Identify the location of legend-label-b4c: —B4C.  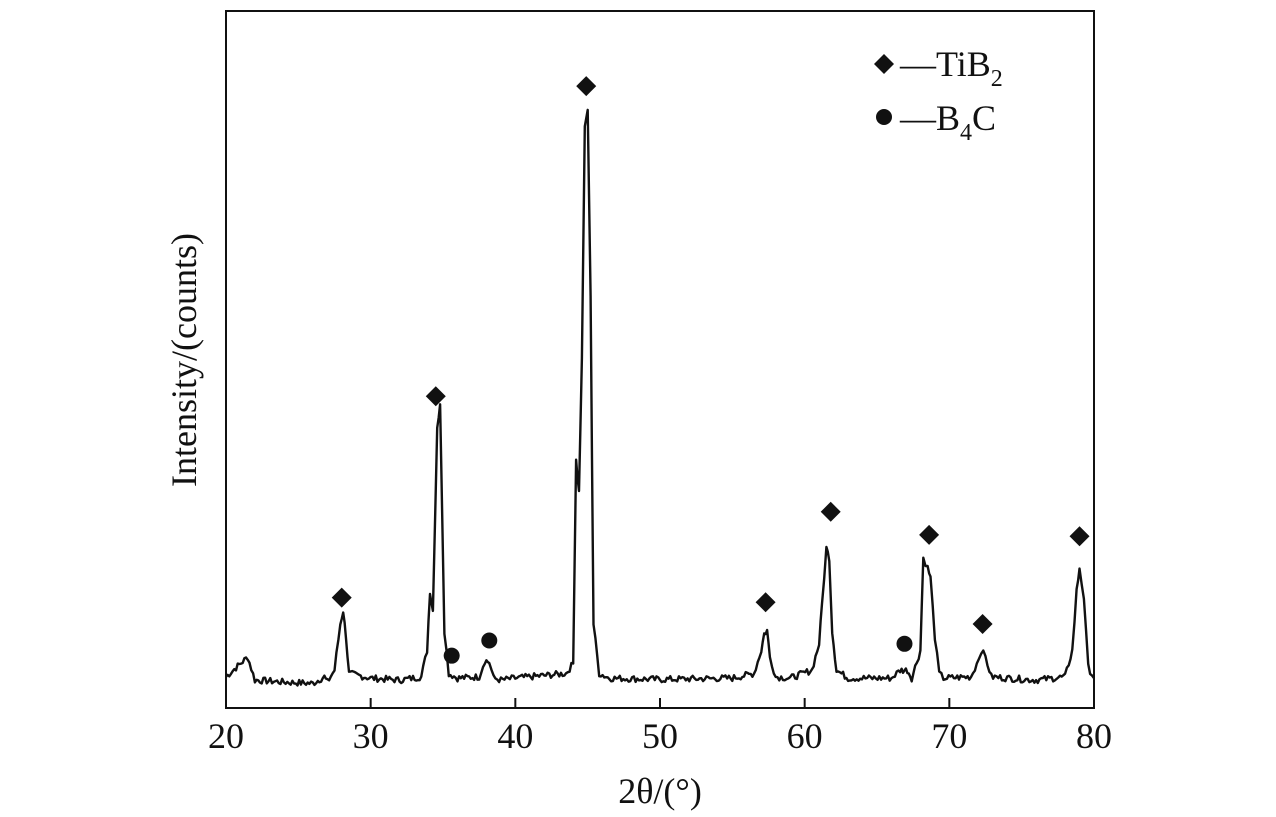
(947, 122).